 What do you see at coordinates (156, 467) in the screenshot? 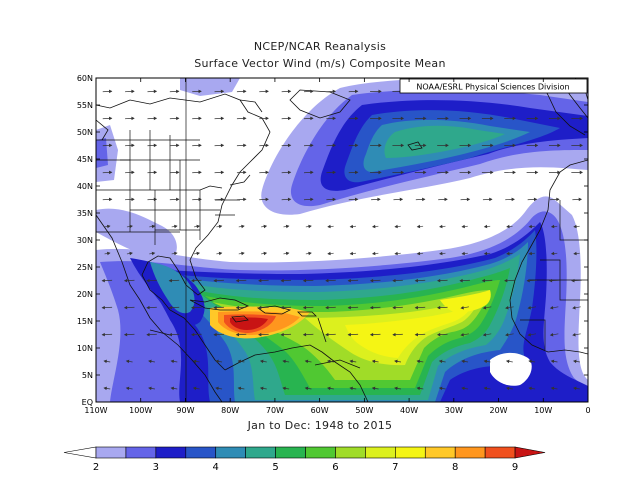
I see `colorbar-label: 3` at bounding box center [156, 467].